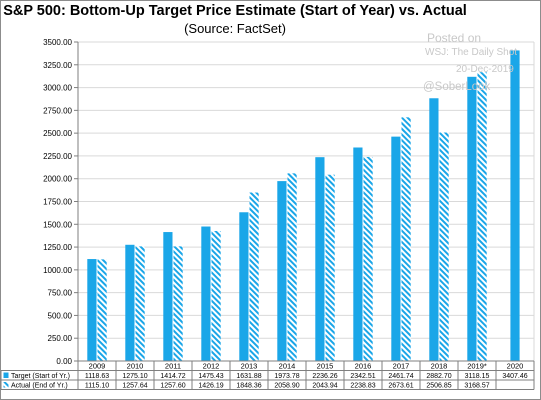  What do you see at coordinates (457, 87) in the screenshot?
I see `watermark-handle: @SoberLook` at bounding box center [457, 87].